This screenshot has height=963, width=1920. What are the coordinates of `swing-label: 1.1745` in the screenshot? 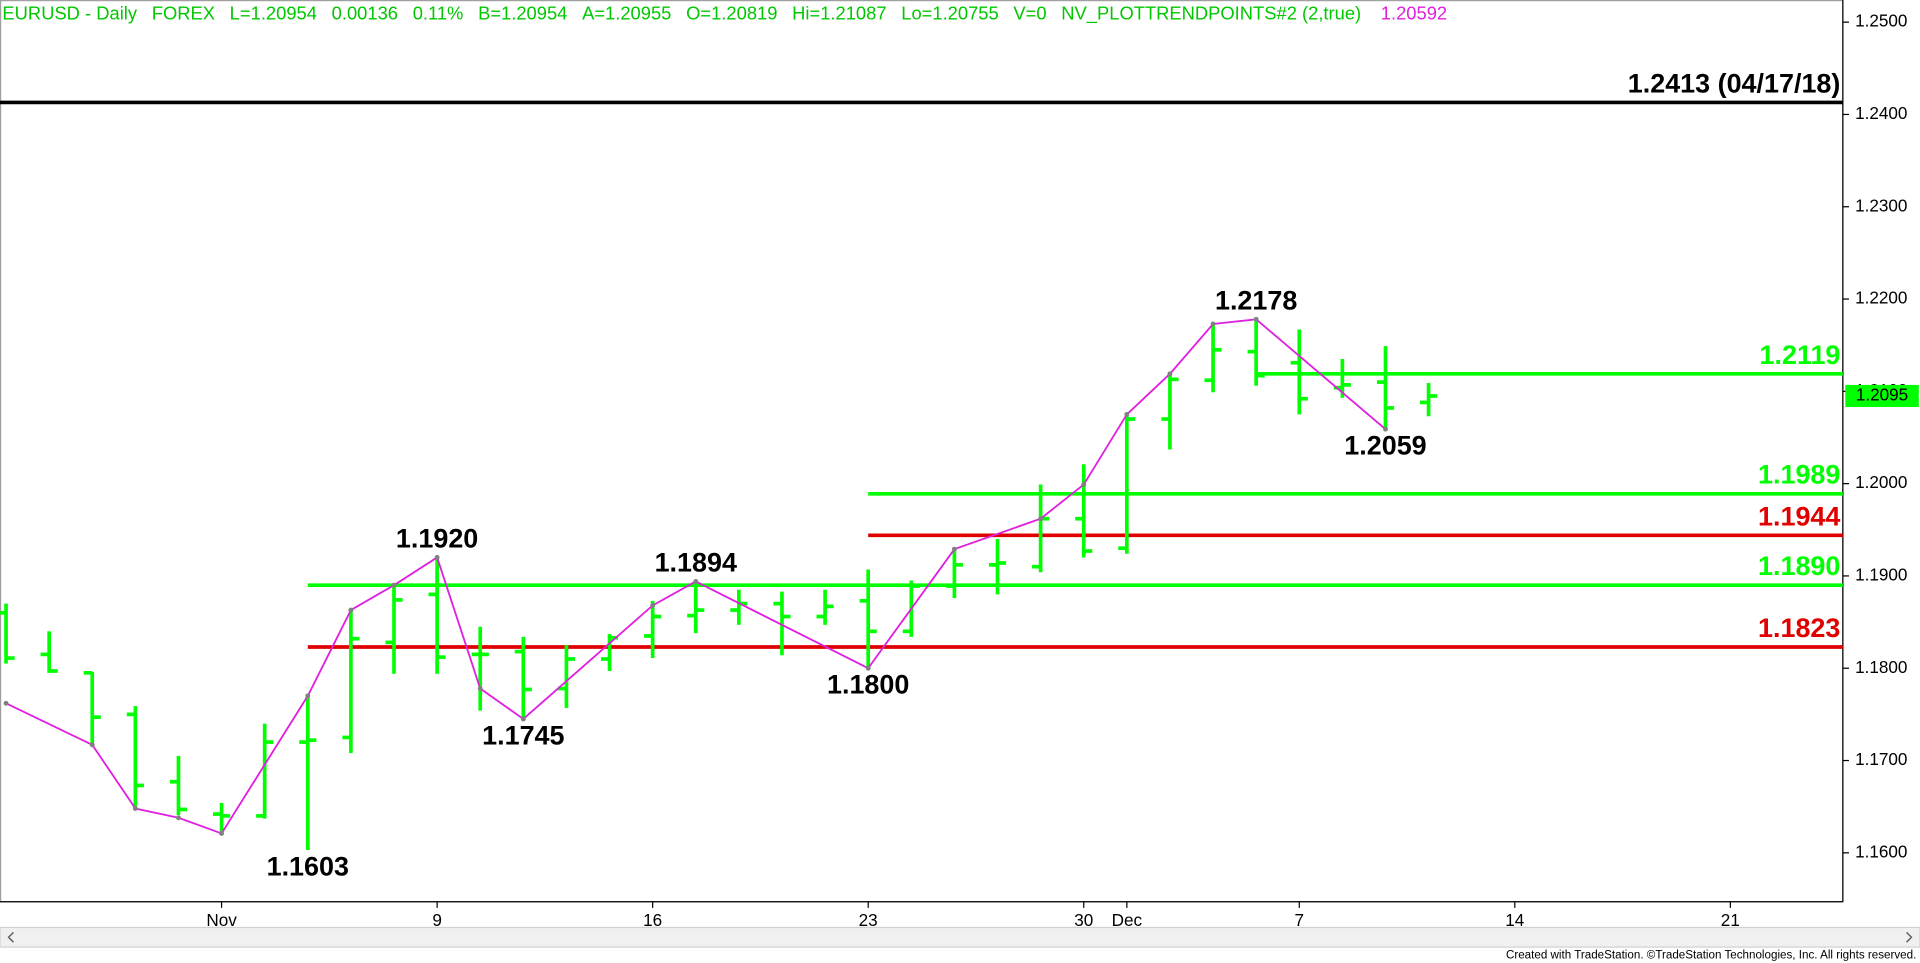 It's located at (523, 735).